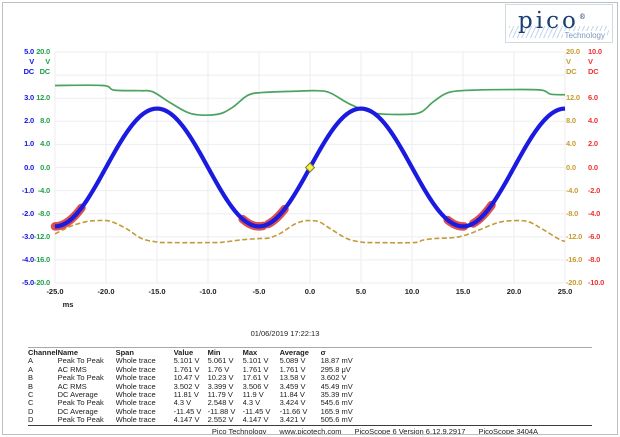 This screenshot has height=437, width=620. Describe the element at coordinates (208, 291) in the screenshot. I see `x-tick-label: -10.0` at that location.